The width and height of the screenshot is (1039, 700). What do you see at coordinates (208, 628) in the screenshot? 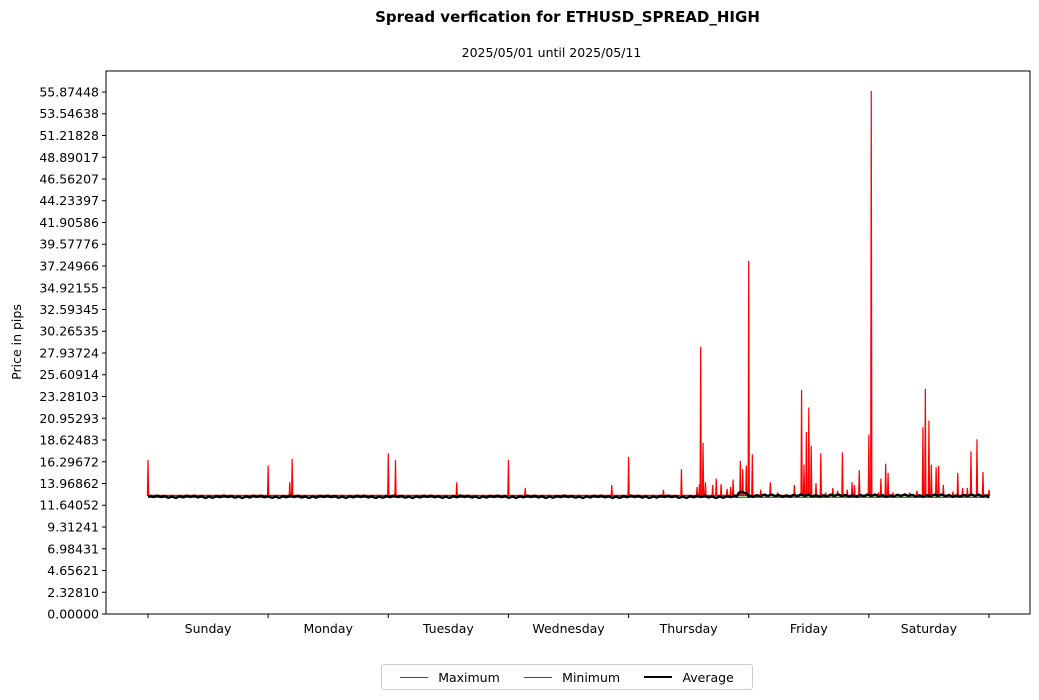
I see `x-tick-label-0: Sunday` at bounding box center [208, 628].